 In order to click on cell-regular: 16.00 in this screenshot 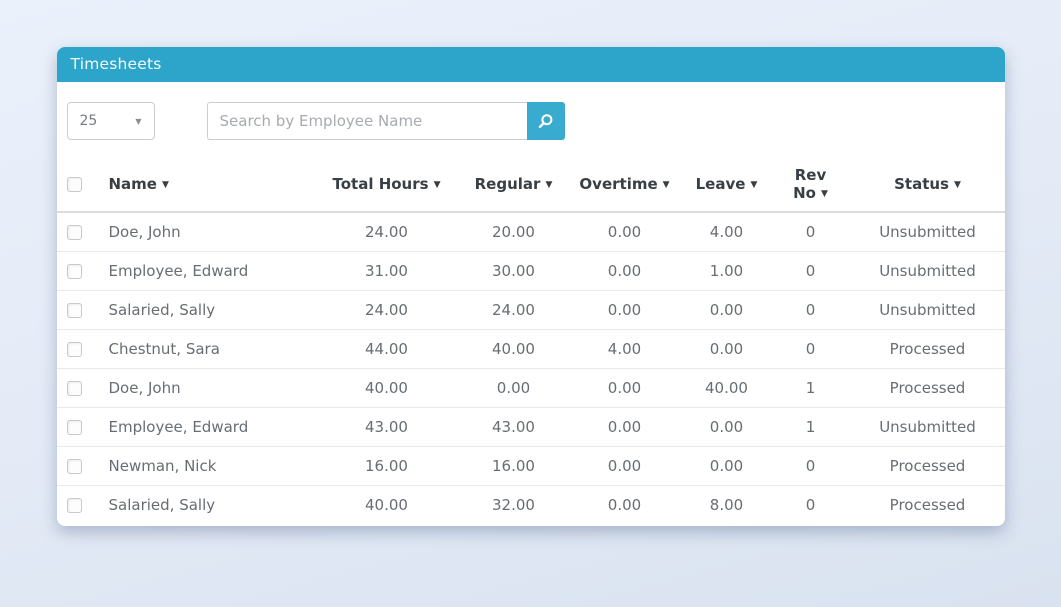, I will do `click(513, 466)`.